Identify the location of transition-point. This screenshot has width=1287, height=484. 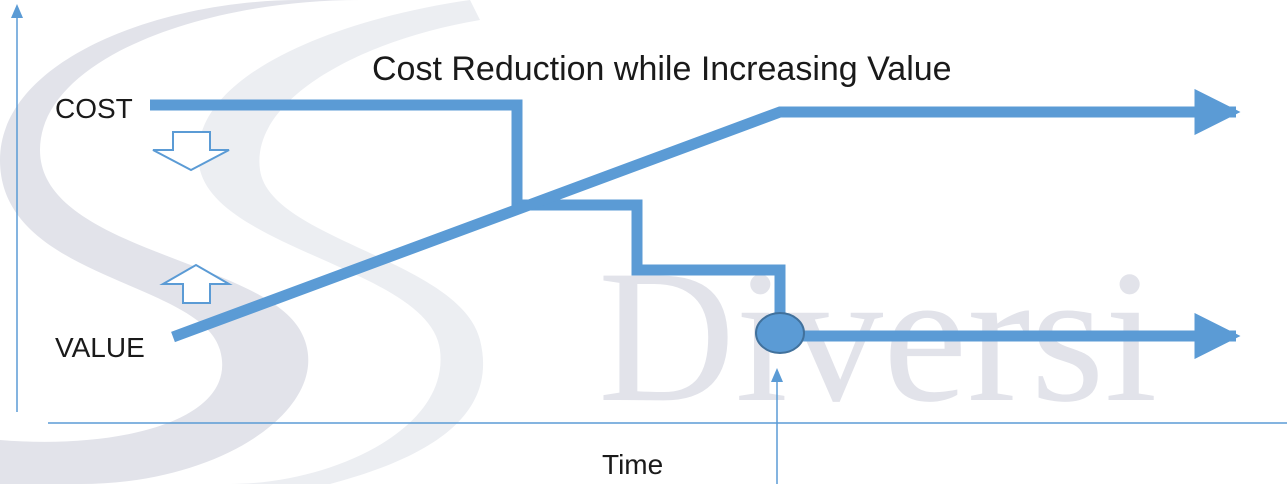
(780, 333).